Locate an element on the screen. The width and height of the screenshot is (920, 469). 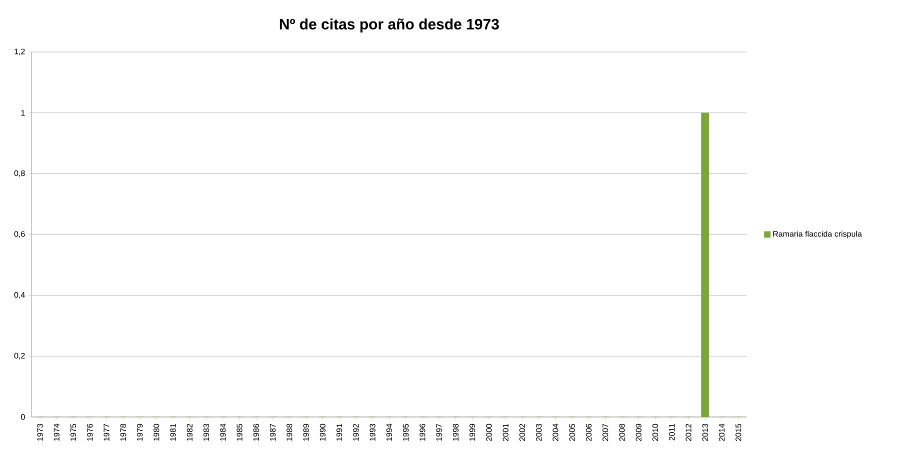
x-tick-label: 1990 is located at coordinates (323, 432).